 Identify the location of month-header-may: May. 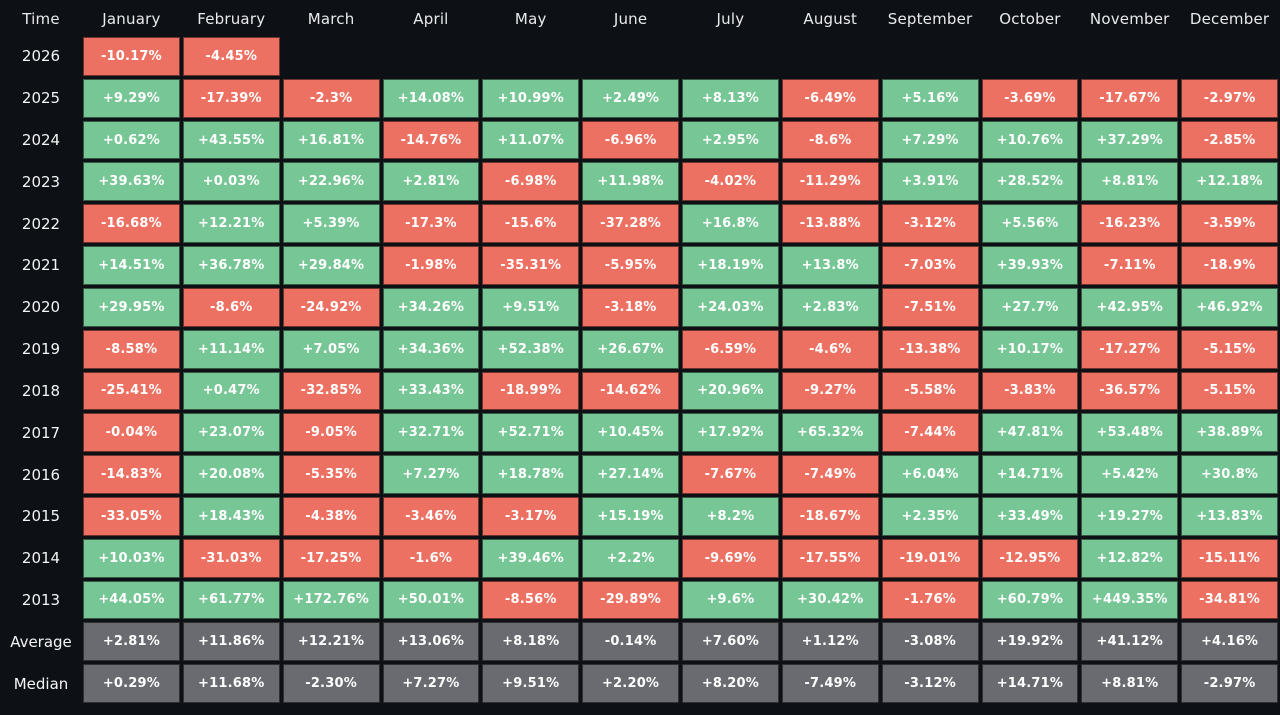
(530, 19).